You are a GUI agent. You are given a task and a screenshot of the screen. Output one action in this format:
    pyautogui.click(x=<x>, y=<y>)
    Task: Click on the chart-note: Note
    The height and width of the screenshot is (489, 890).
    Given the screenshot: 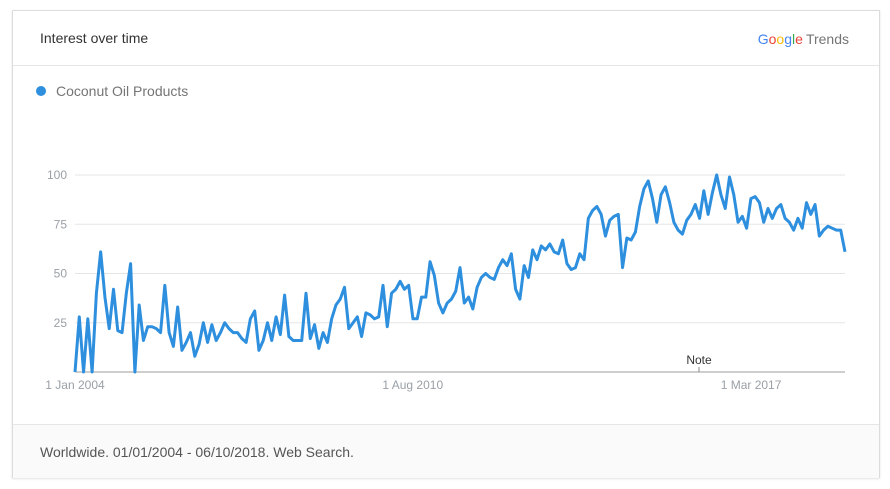 What is the action you would take?
    pyautogui.click(x=699, y=362)
    